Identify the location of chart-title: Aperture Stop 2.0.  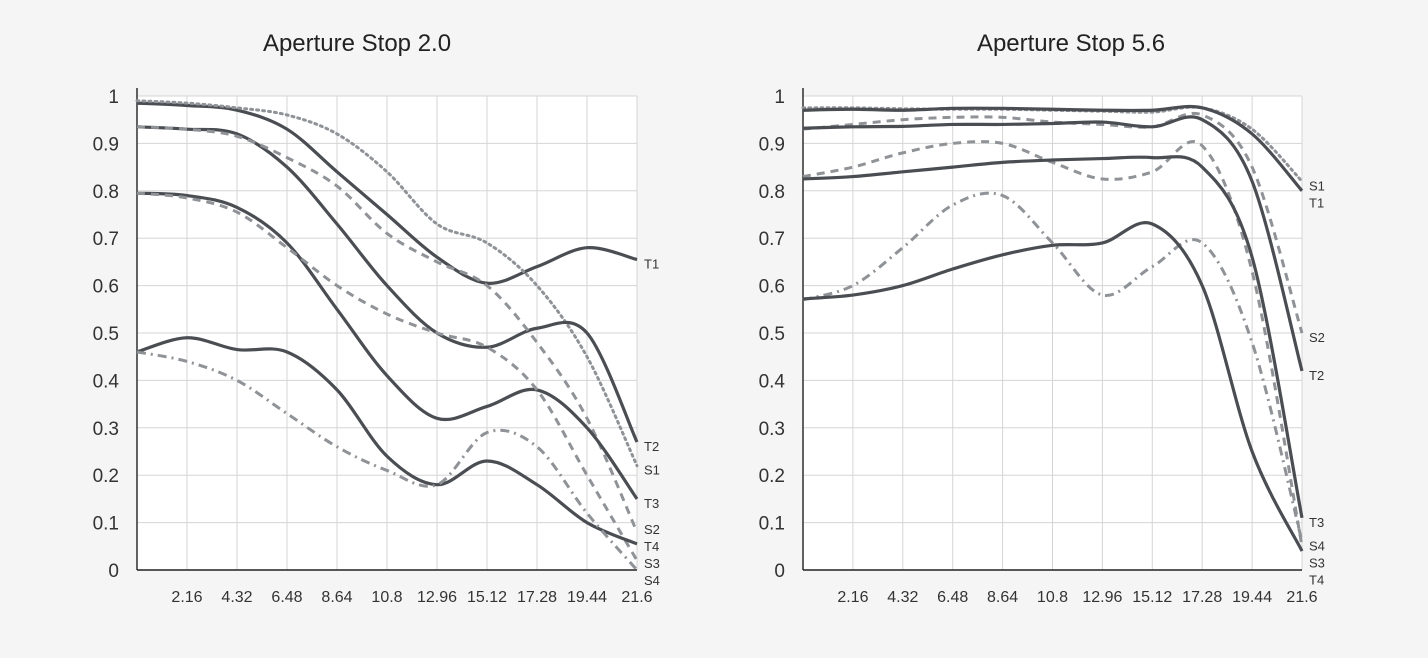
(357, 43).